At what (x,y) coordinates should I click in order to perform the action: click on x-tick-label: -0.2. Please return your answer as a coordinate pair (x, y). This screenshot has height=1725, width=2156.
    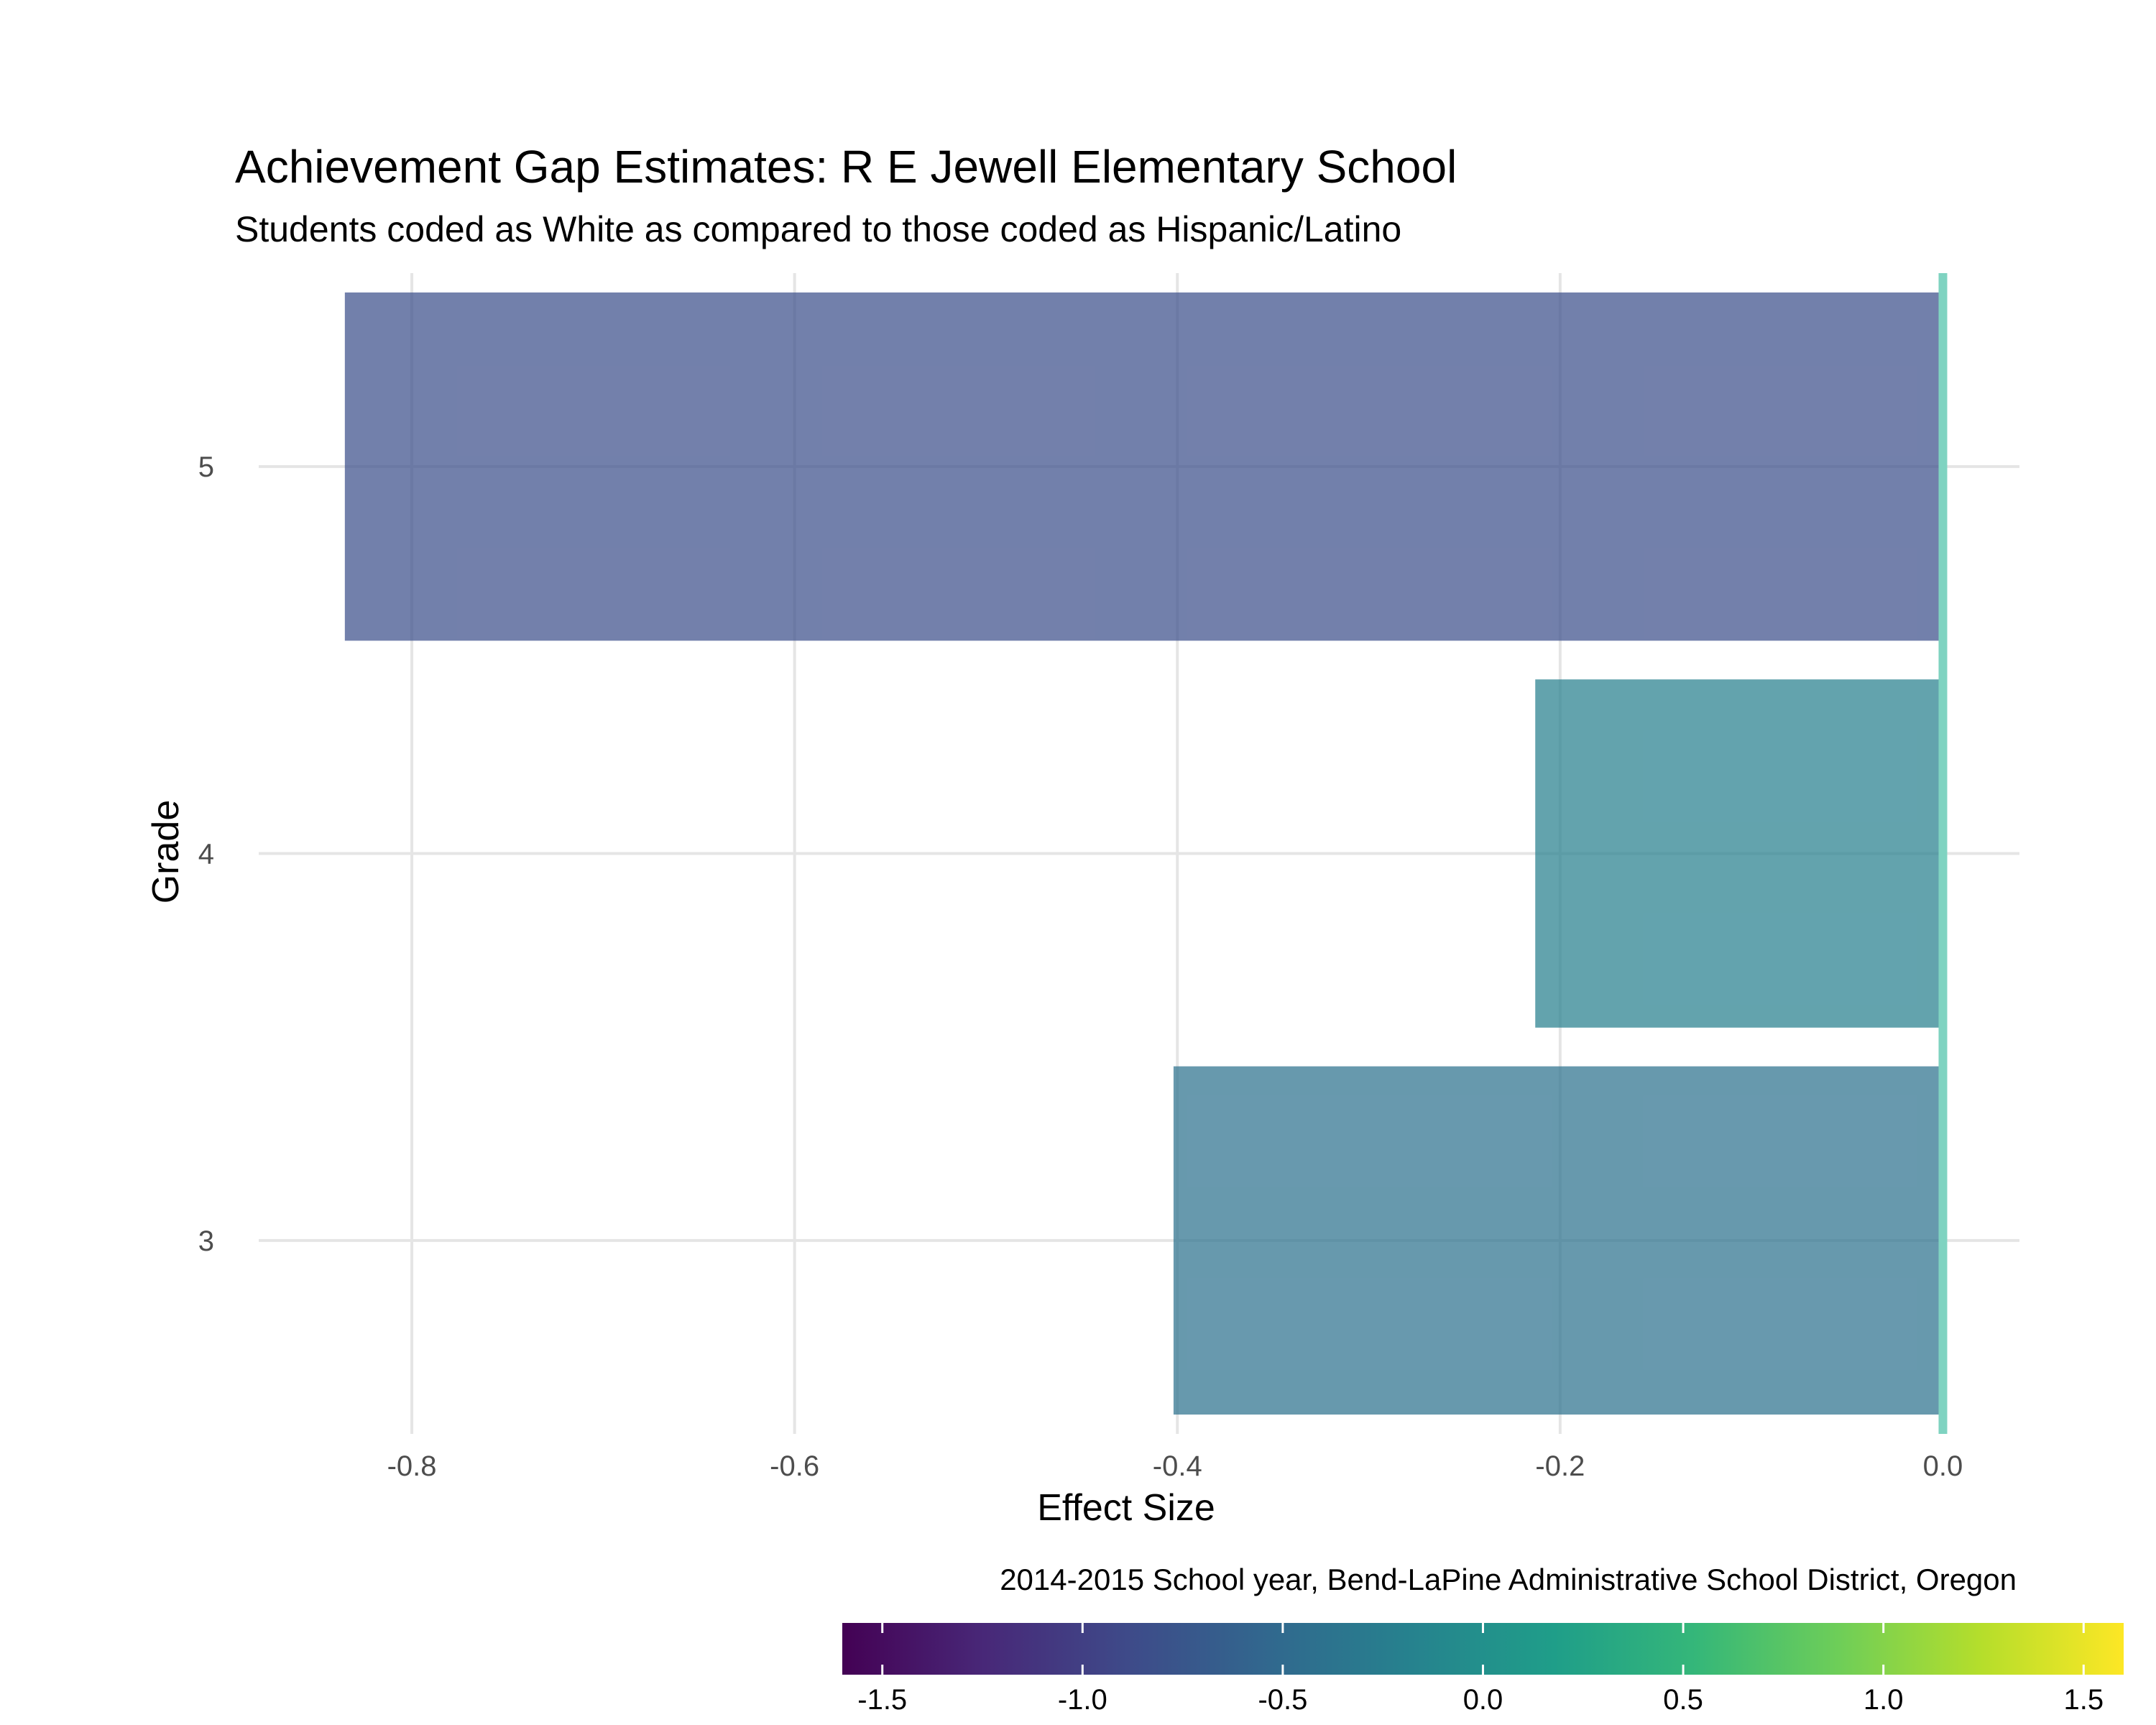
    Looking at the image, I should click on (1560, 1466).